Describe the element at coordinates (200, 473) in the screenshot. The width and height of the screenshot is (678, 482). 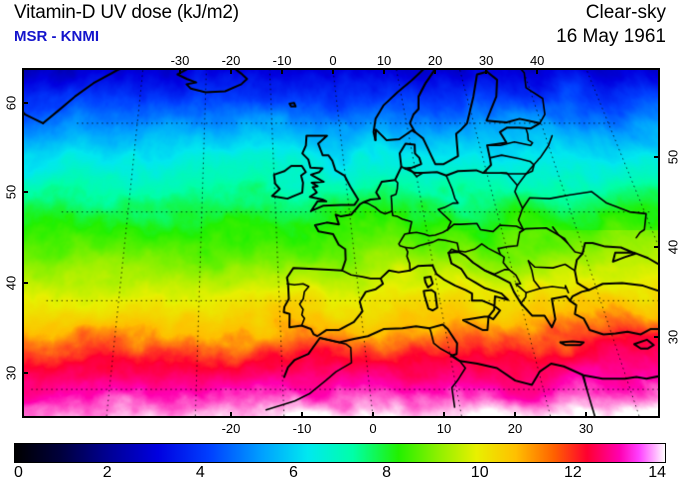
I see `colorbar-tick-label: 4` at that location.